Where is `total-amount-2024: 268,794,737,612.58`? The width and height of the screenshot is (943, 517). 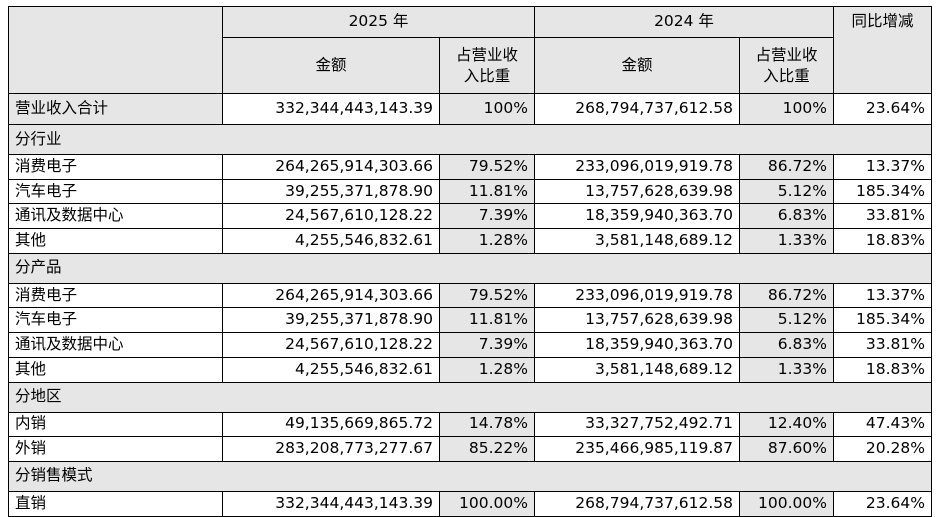
total-amount-2024: 268,794,737,612.58 is located at coordinates (637, 109).